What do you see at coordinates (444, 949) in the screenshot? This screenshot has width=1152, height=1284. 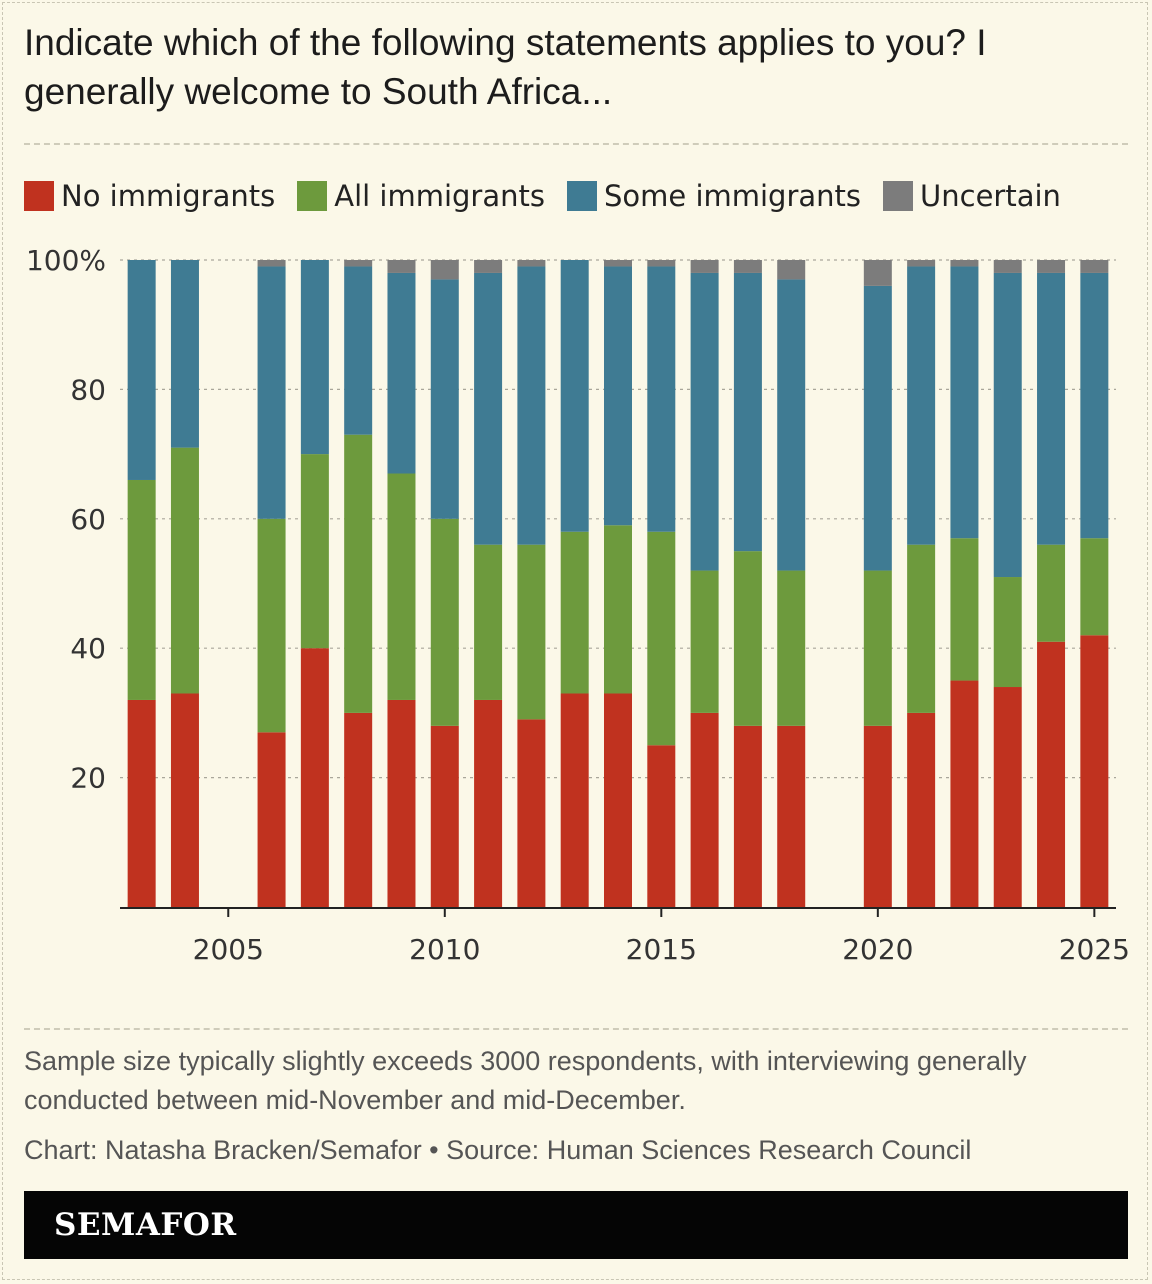 I see `x-tick-label: 2010` at bounding box center [444, 949].